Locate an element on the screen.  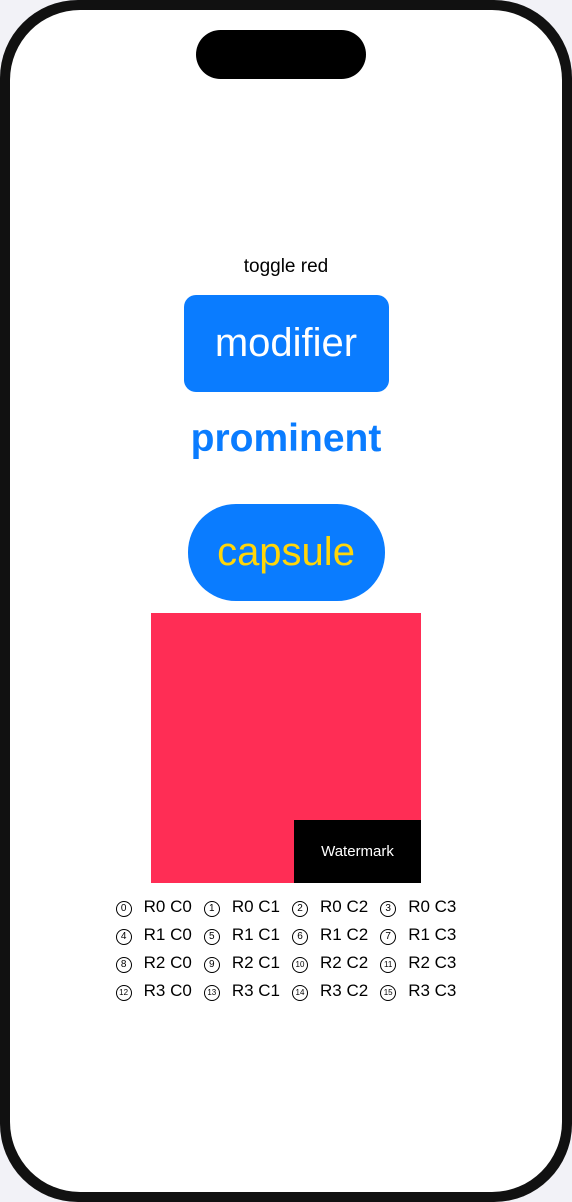
grid-cell: 15 R3 C3 is located at coordinates (418, 991).